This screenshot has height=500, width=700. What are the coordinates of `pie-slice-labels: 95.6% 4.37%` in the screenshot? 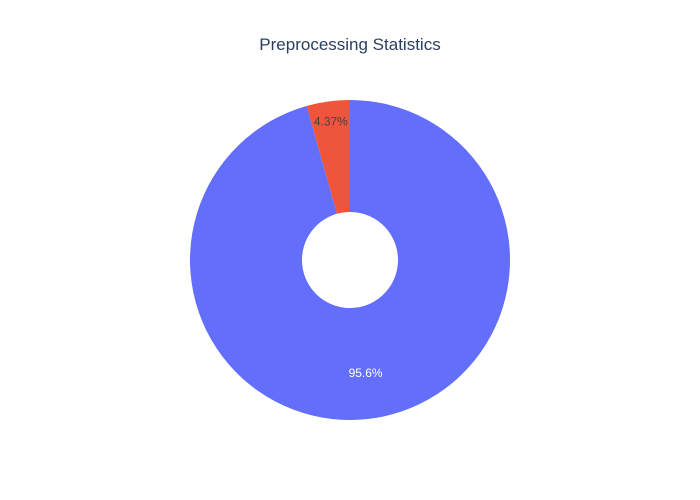 It's located at (348, 247).